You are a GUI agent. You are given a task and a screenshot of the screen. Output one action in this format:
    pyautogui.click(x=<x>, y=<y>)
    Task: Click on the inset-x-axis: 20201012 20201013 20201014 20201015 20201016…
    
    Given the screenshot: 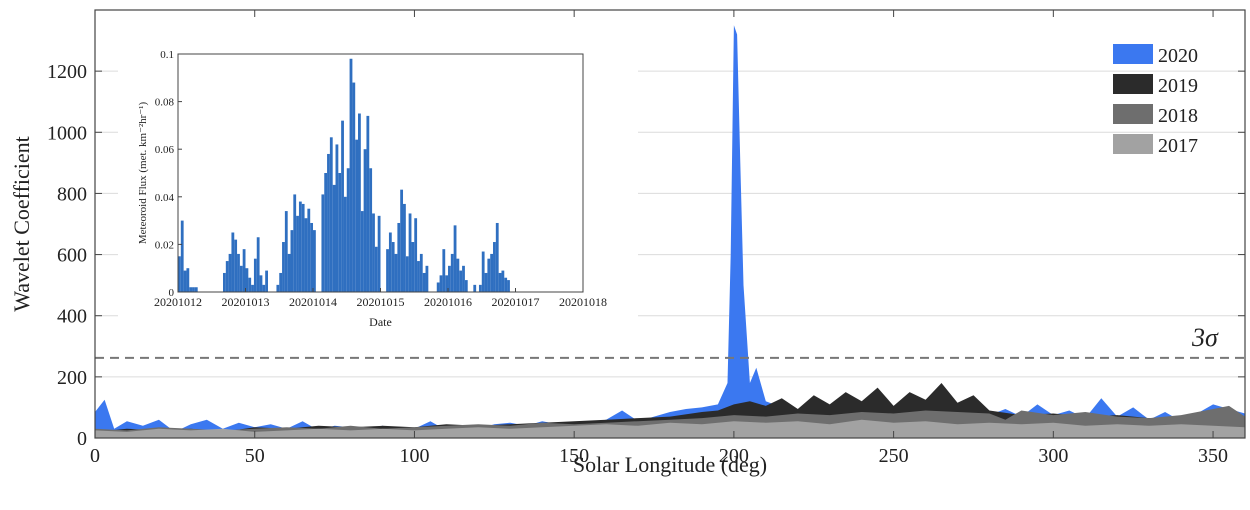 What is the action you would take?
    pyautogui.click(x=380, y=298)
    